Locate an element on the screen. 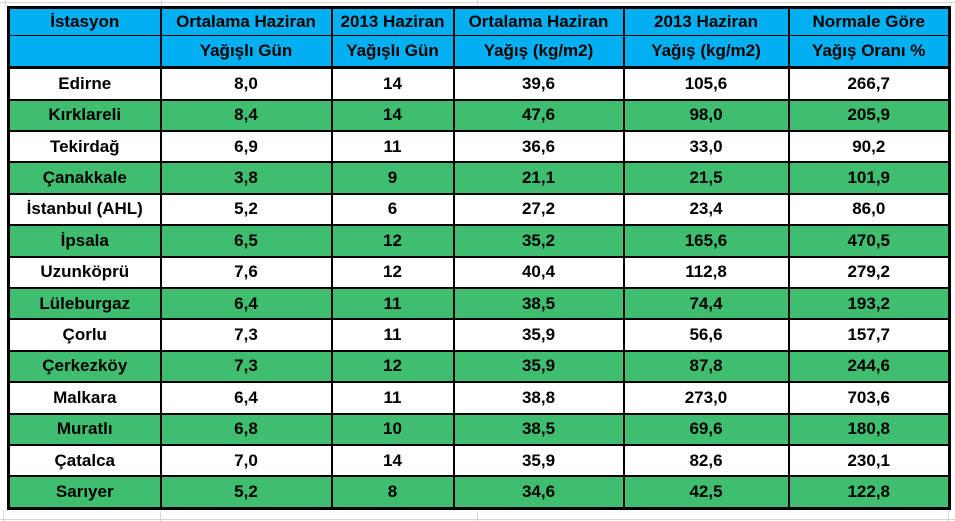 The height and width of the screenshot is (521, 955). value-cell: 35,2 is located at coordinates (538, 241).